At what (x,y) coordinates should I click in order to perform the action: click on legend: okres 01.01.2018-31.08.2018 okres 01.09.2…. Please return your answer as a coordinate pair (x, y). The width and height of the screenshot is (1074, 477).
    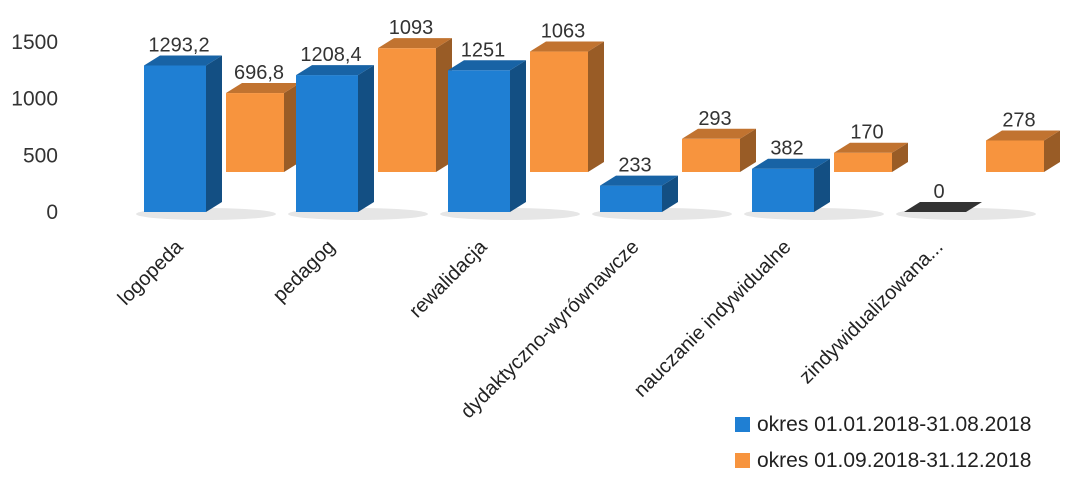
    Looking at the image, I should click on (883, 442).